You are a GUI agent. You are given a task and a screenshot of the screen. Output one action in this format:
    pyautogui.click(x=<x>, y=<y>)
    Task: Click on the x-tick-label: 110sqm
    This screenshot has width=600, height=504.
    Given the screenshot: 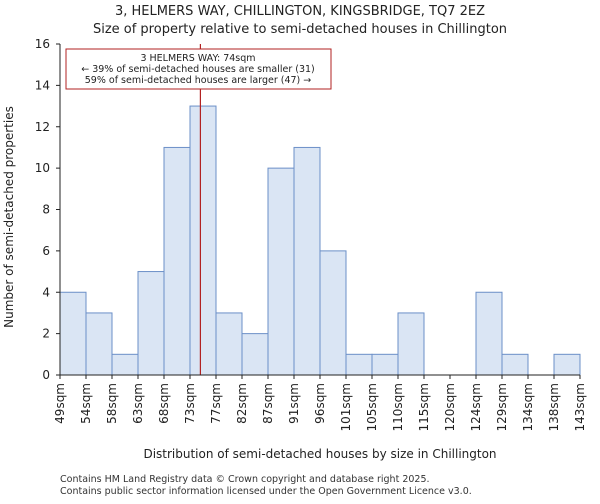 What is the action you would take?
    pyautogui.click(x=398, y=407)
    